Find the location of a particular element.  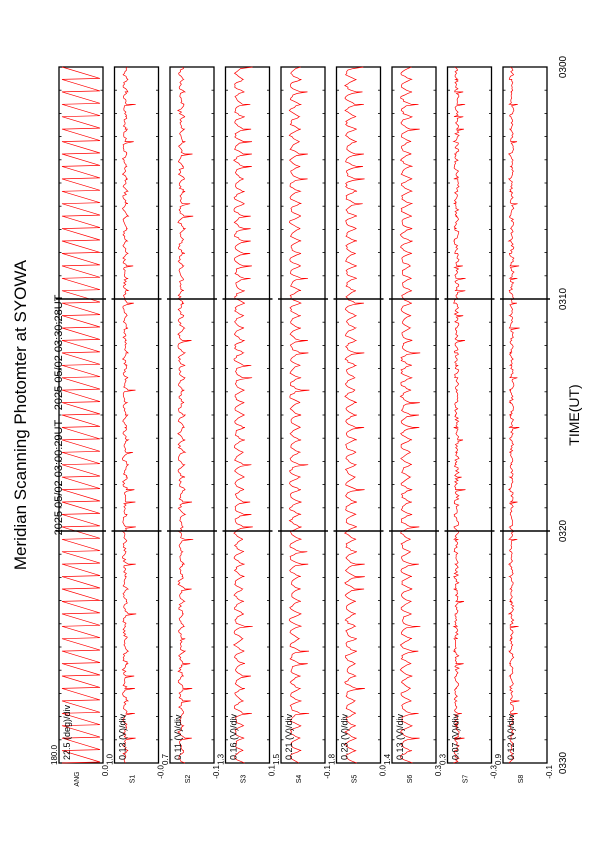

panel-channel-label: S2 is located at coordinates (188, 779).